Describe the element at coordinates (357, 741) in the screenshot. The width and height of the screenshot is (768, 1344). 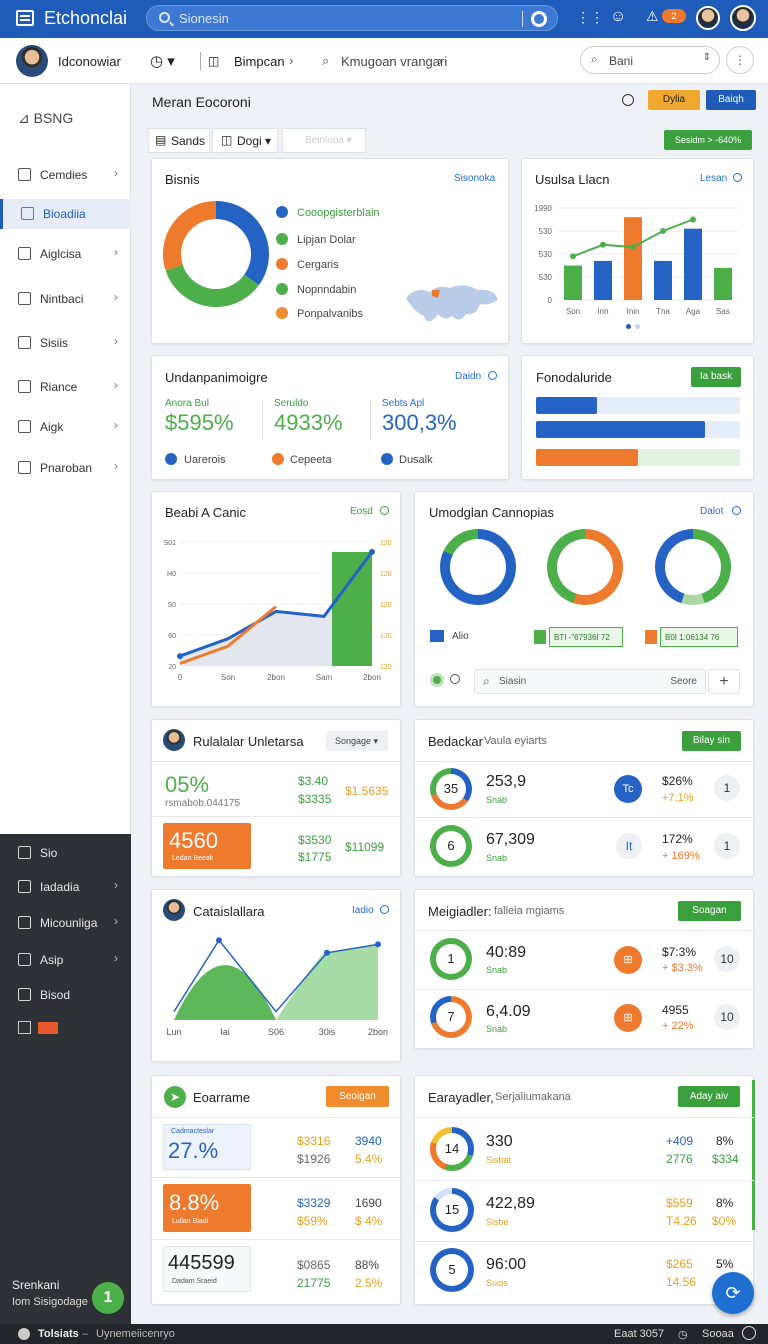
I see `people-dropdown: Songage ▾` at that location.